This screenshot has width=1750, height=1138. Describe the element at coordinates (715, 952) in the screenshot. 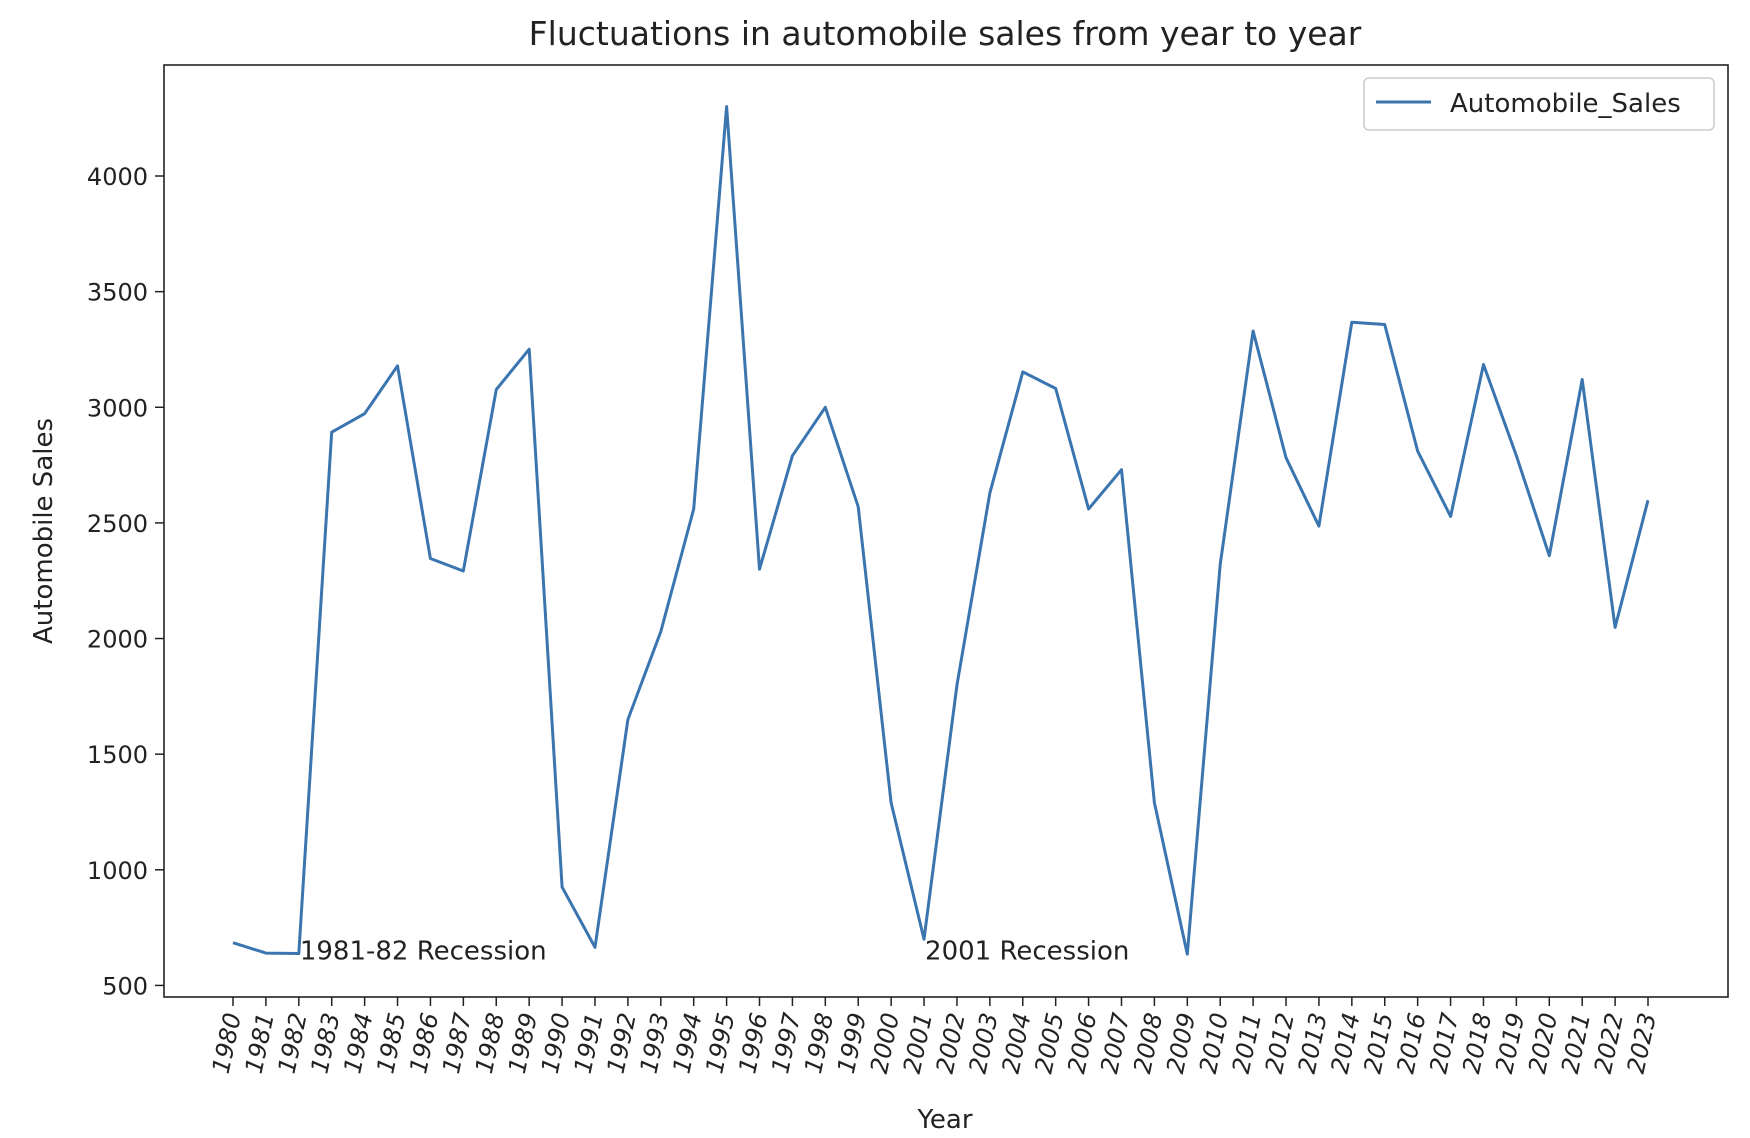

I see `annotation-layer: 1981-82 Recession 2001 Recession` at that location.